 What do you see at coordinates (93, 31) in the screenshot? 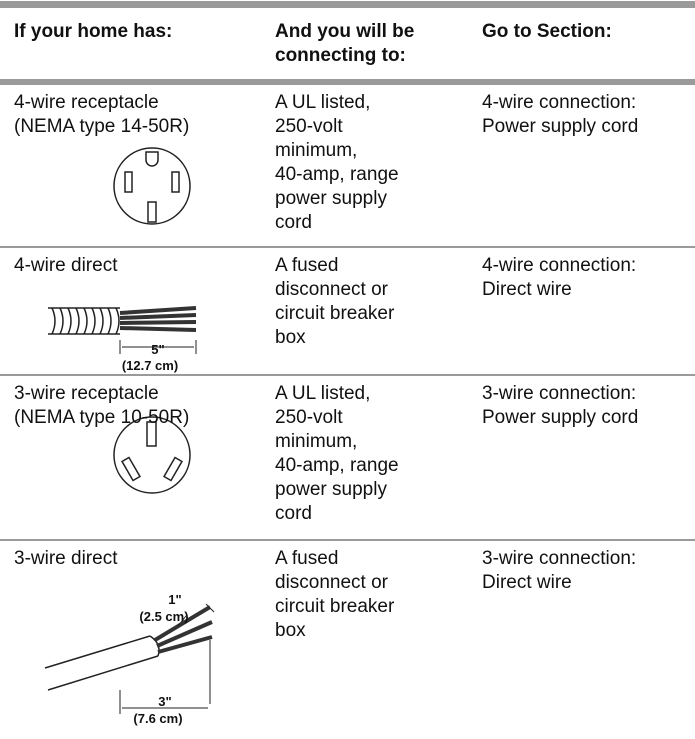
I see `header-cell: If your home has:` at bounding box center [93, 31].